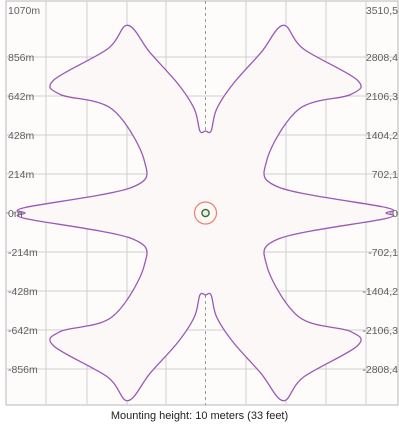 This screenshot has width=399, height=428. I want to click on left-axis-tick-label: -214m, so click(23, 253).